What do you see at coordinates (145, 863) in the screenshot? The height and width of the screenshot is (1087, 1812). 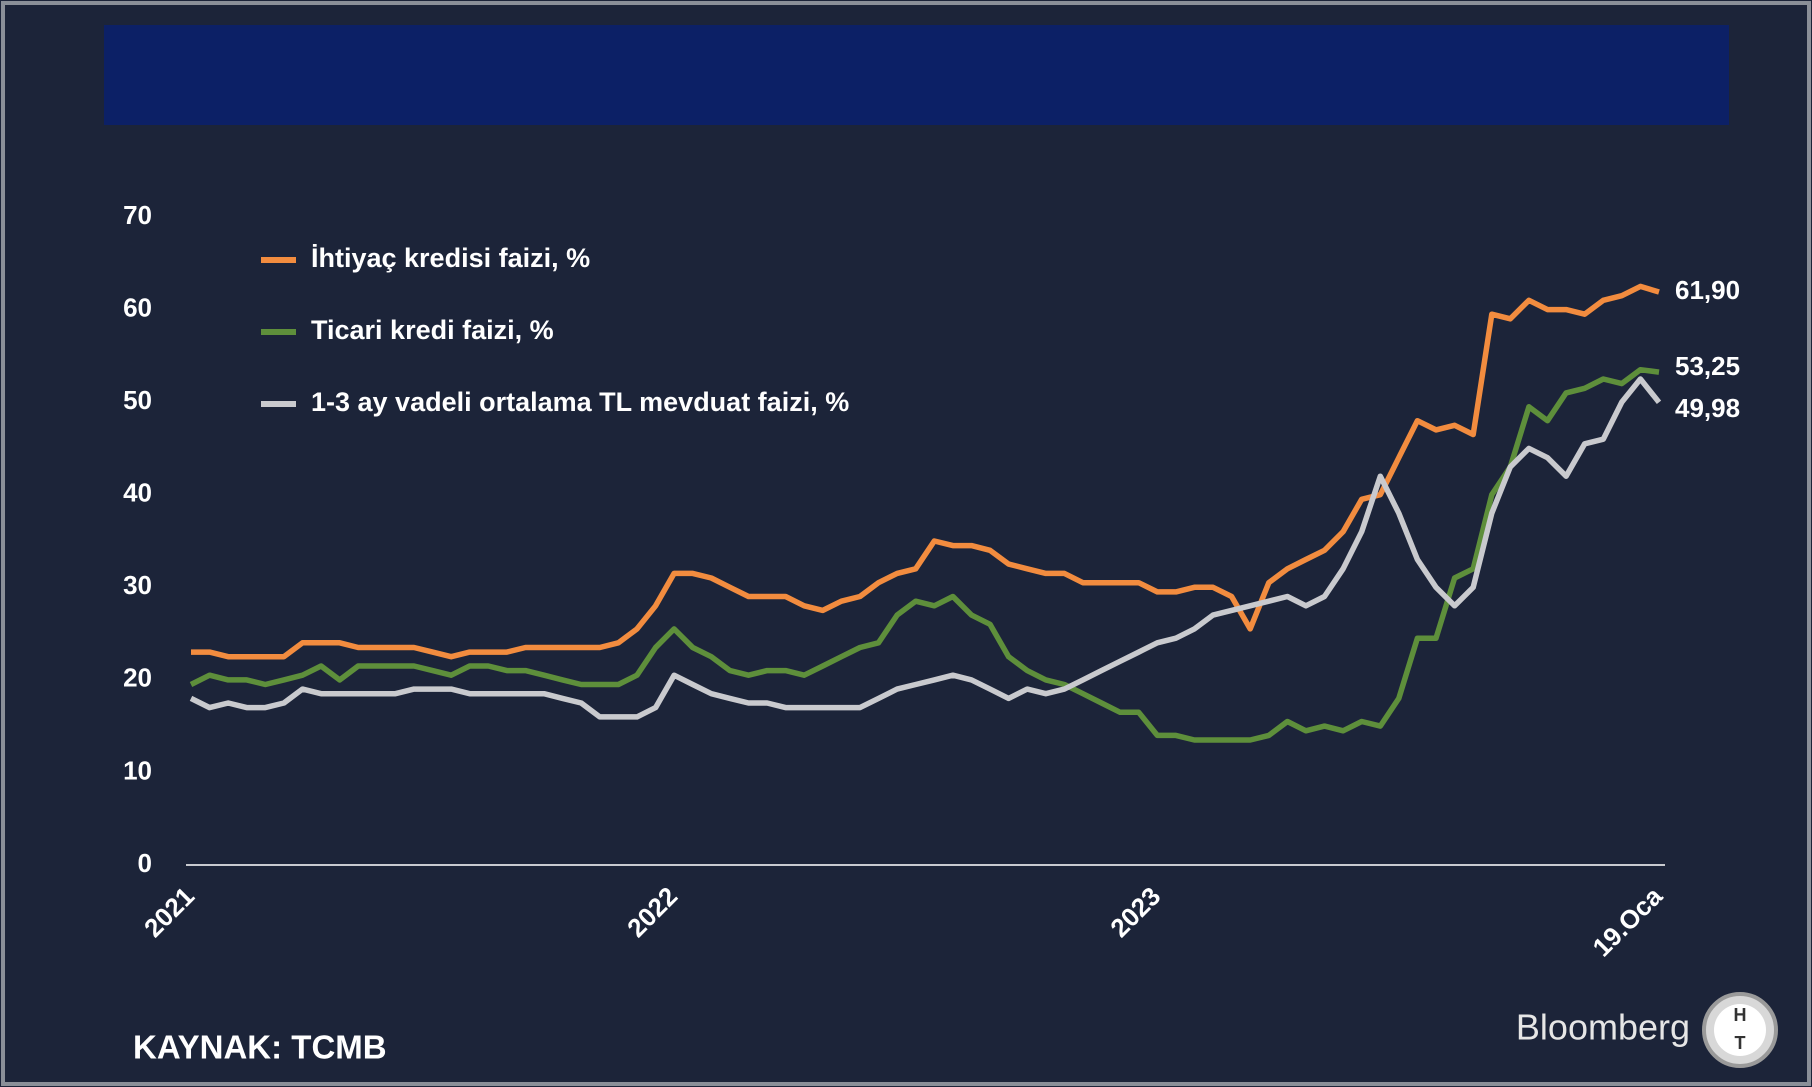 I see `y-tick-label: 0` at bounding box center [145, 863].